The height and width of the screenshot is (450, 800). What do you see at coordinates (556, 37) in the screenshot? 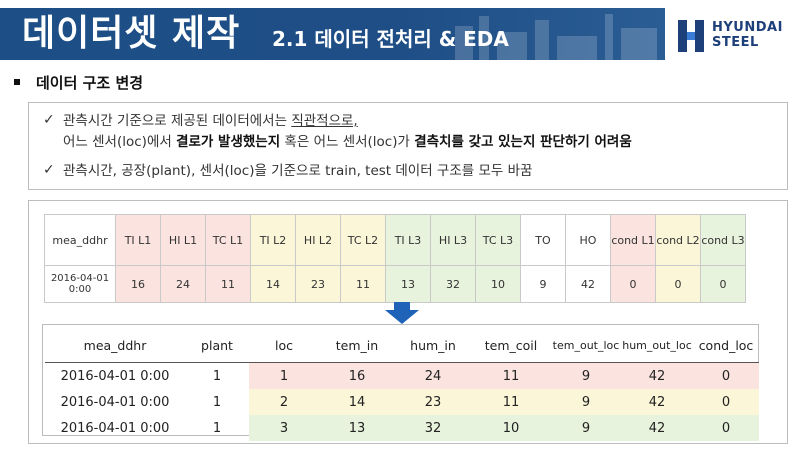
I see `factory-background-graphic` at bounding box center [556, 37].